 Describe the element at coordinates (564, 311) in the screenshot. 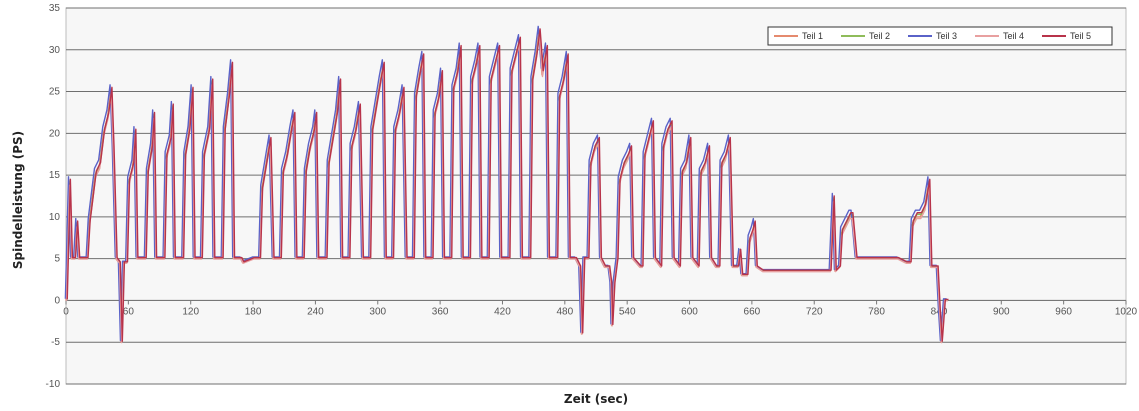

I see `x-tick-label: 480` at that location.